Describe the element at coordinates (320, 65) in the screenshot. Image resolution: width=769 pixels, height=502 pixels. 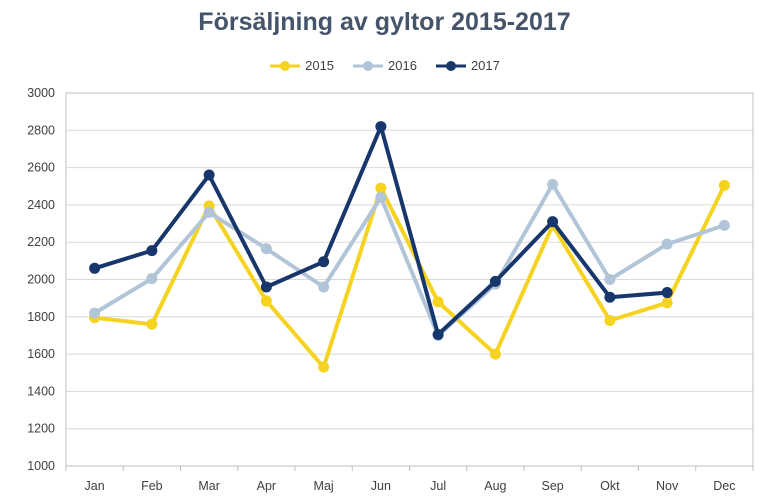
I see `legend-label-2015: 2015` at that location.